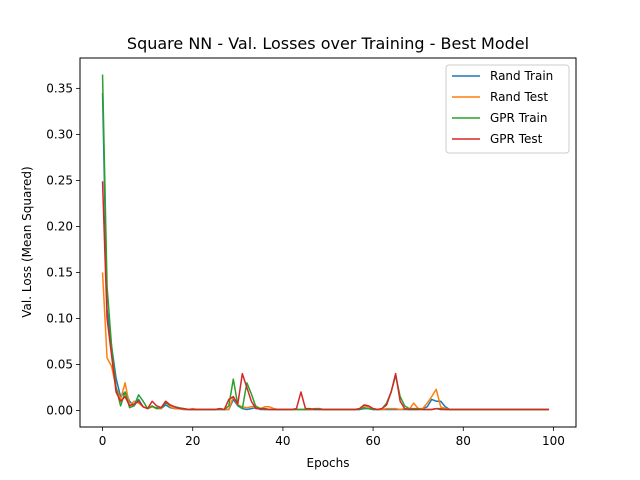 Image resolution: width=640 pixels, height=480 pixels. What do you see at coordinates (59, 410) in the screenshot?
I see `y-tick-label: 0.00` at bounding box center [59, 410].